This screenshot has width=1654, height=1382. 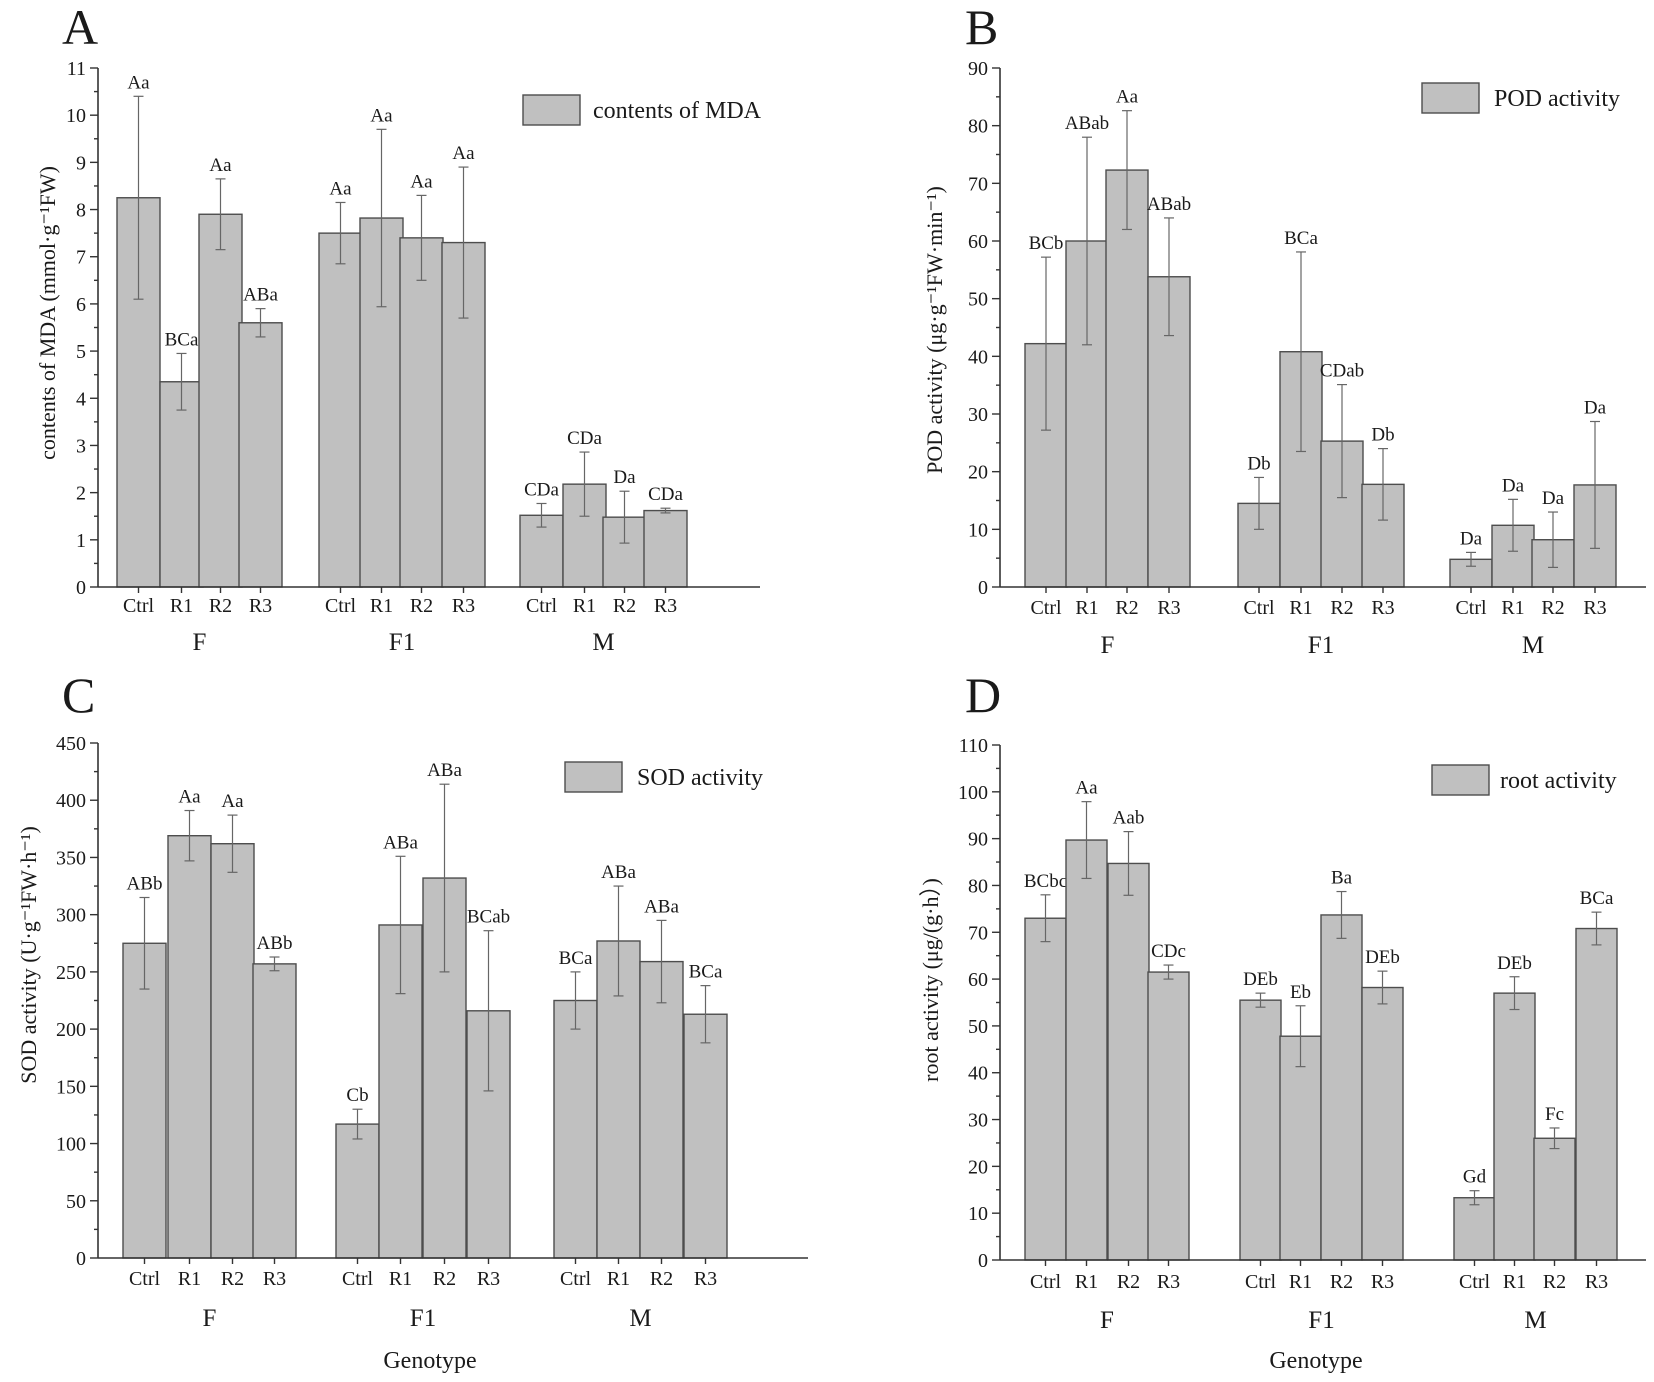 What do you see at coordinates (1596, 1094) in the screenshot?
I see `bar-d-m-r3` at bounding box center [1596, 1094].